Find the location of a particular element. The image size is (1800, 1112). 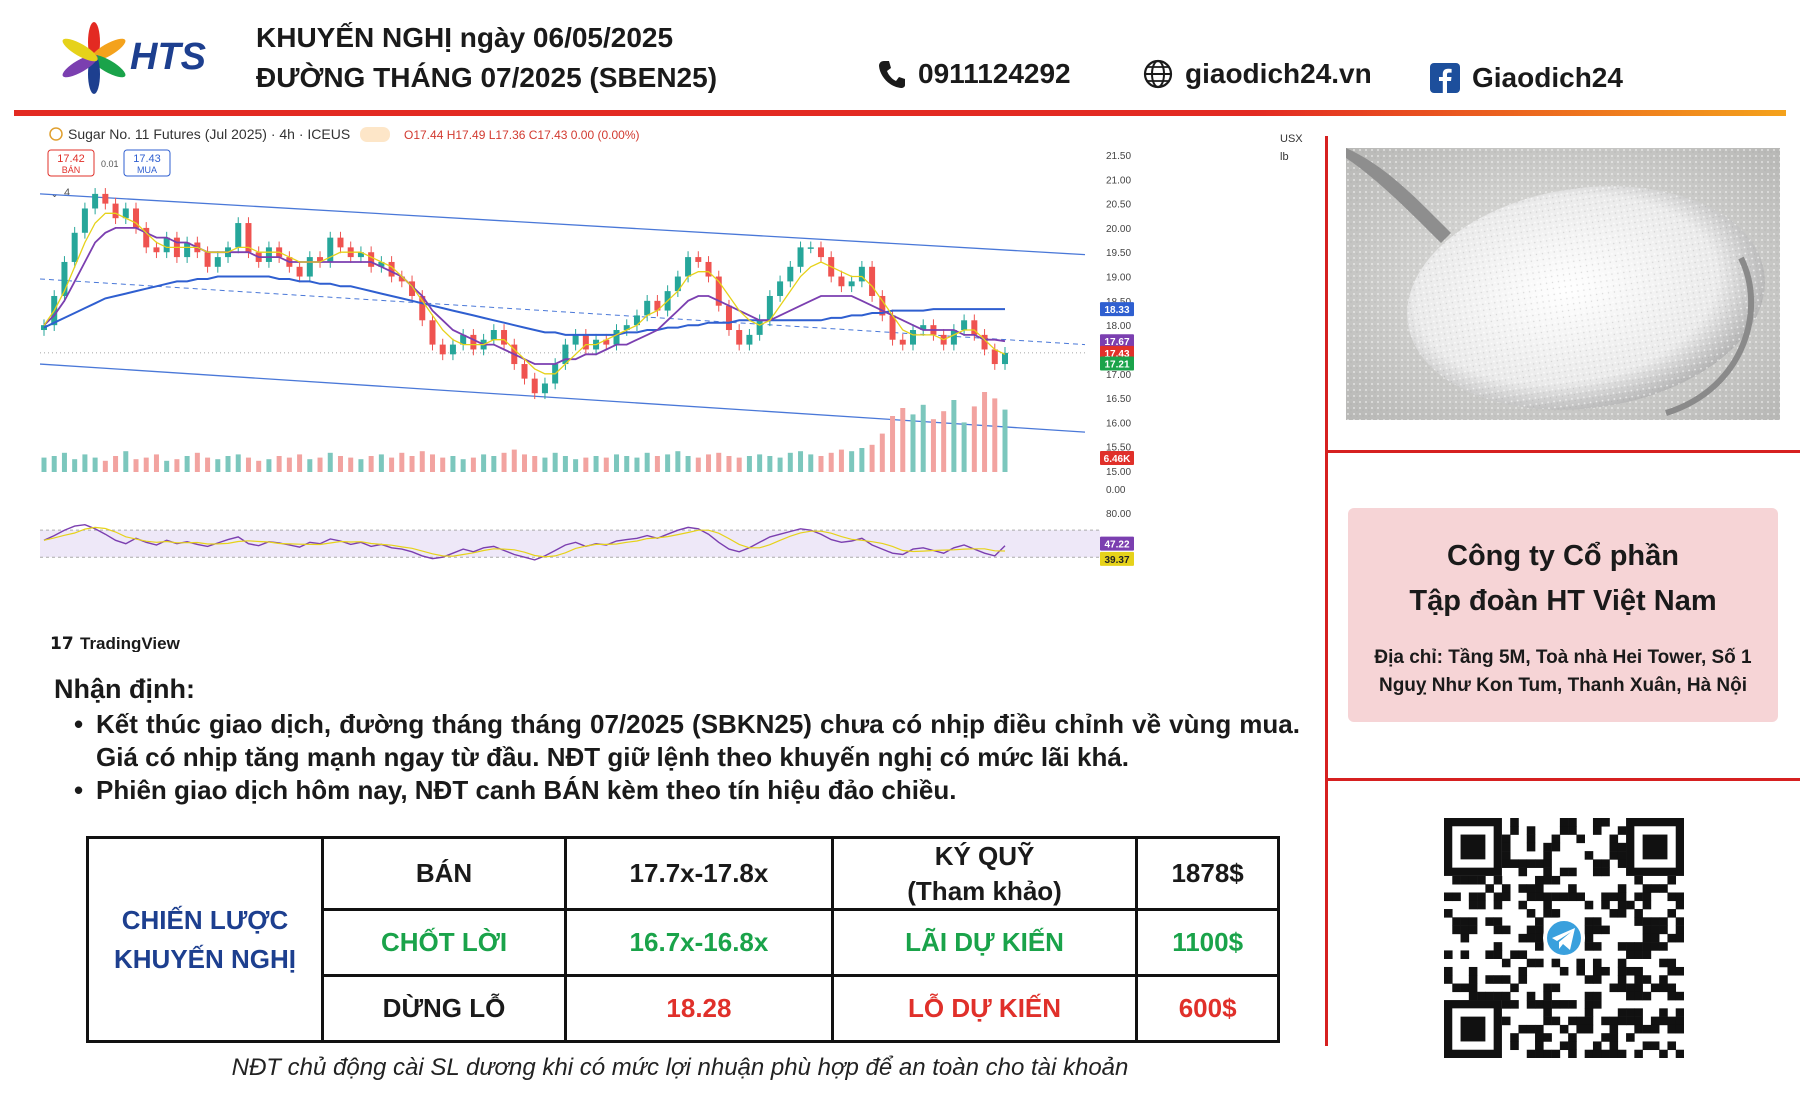

right-panel-divider is located at coordinates (1326, 591).